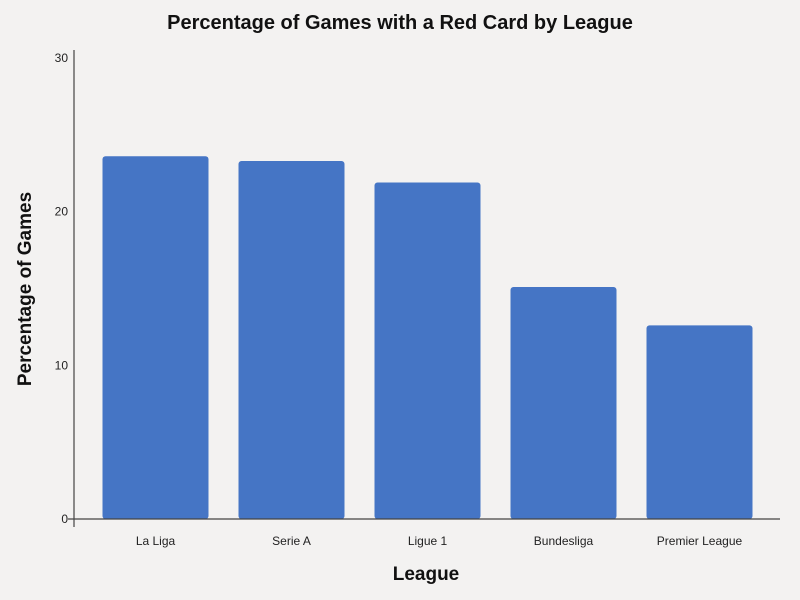 This screenshot has height=600, width=800. Describe the element at coordinates (64, 519) in the screenshot. I see `y-tick-label: 0` at that location.